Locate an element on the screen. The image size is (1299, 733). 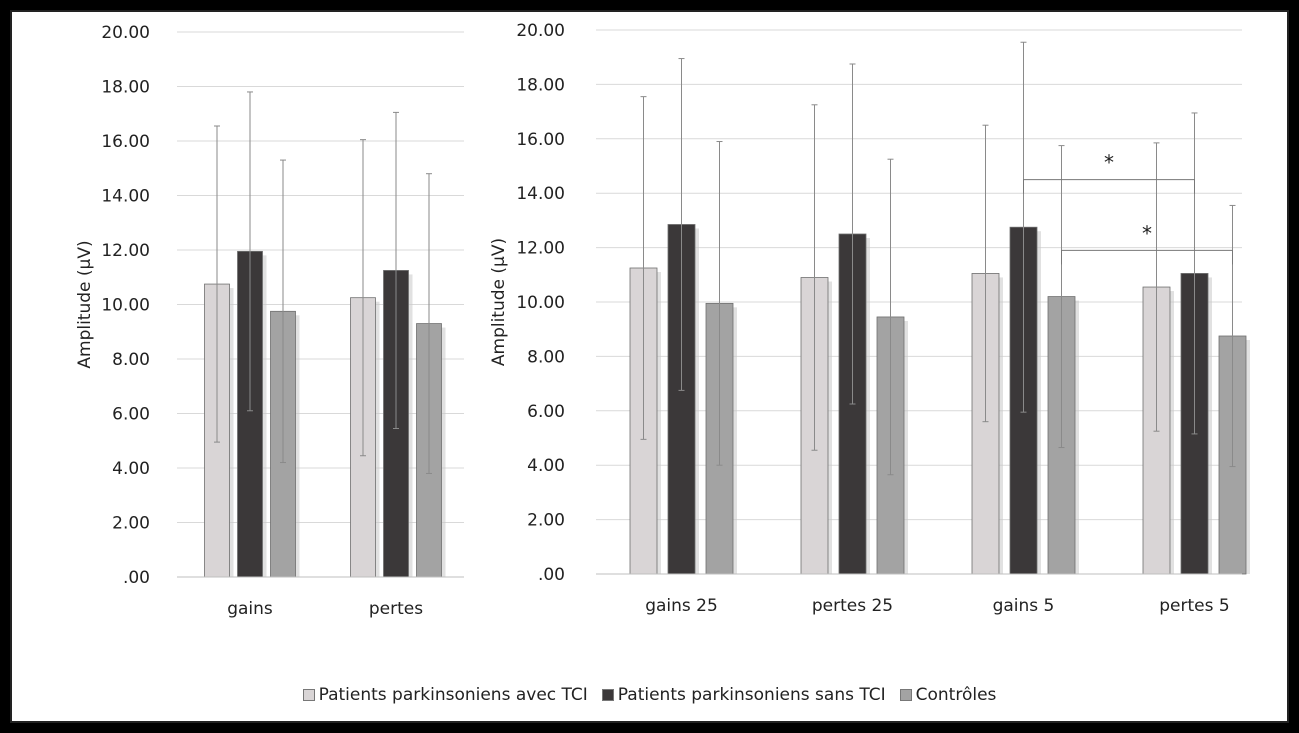
legend-swatch-sans-tci is located at coordinates (607, 695).